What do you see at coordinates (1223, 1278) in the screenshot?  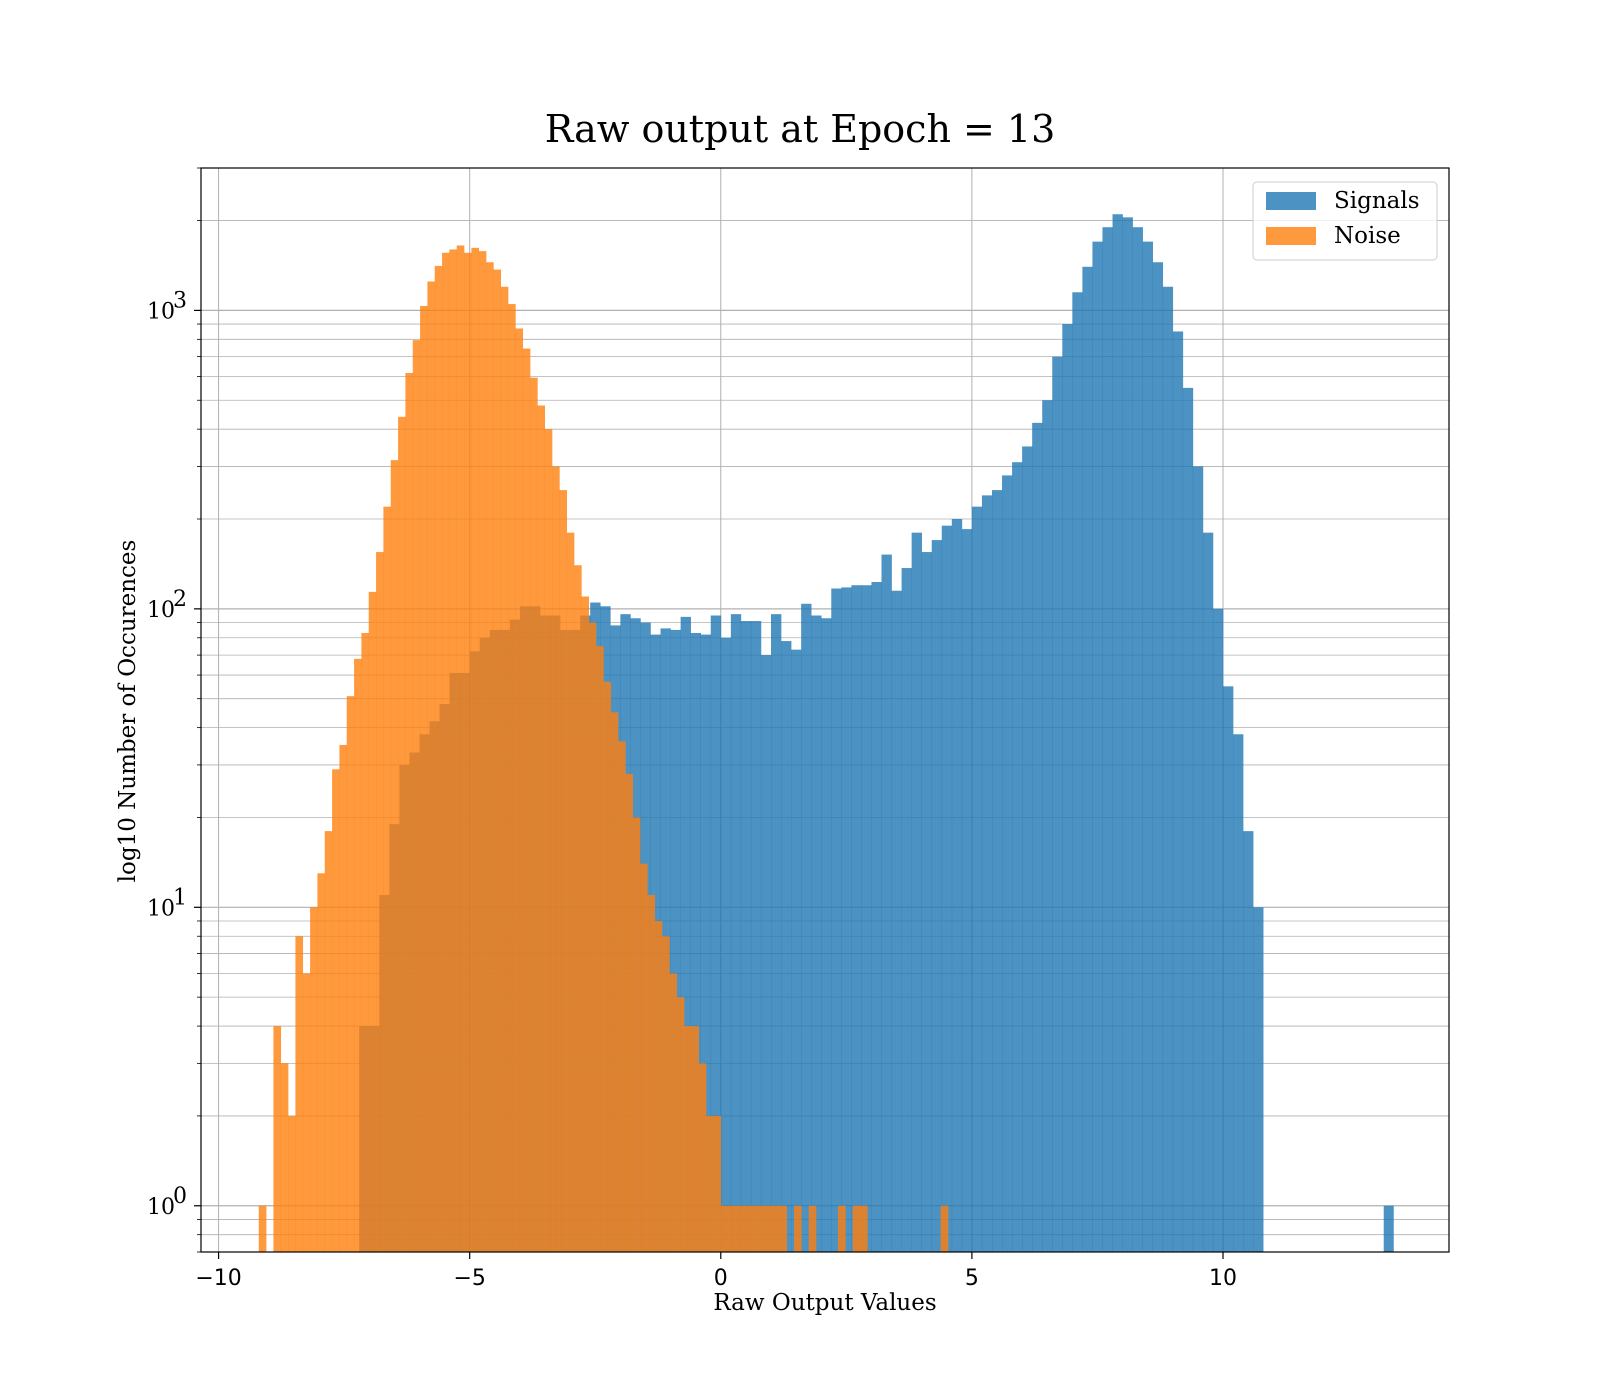 I see `x-tick-label: 10` at bounding box center [1223, 1278].